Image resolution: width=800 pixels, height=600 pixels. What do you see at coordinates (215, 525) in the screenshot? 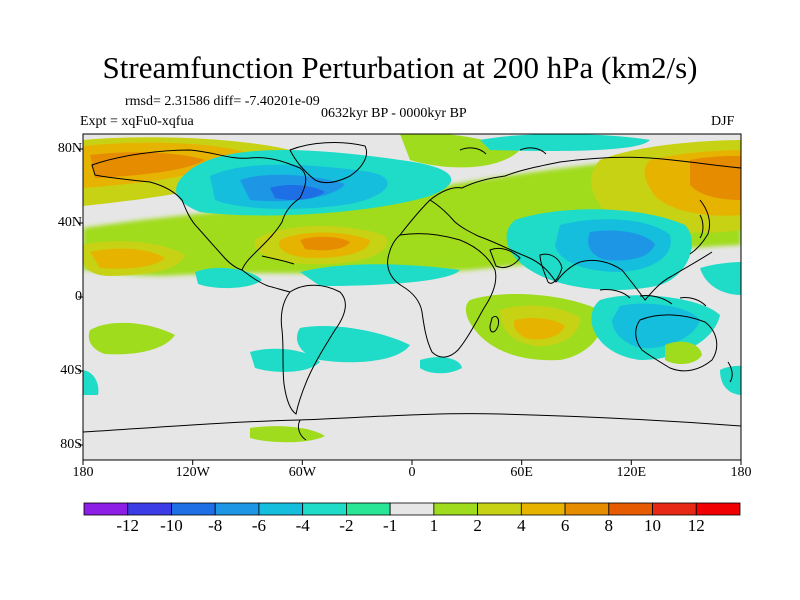
I see `colorbar-label: -8` at bounding box center [215, 525].